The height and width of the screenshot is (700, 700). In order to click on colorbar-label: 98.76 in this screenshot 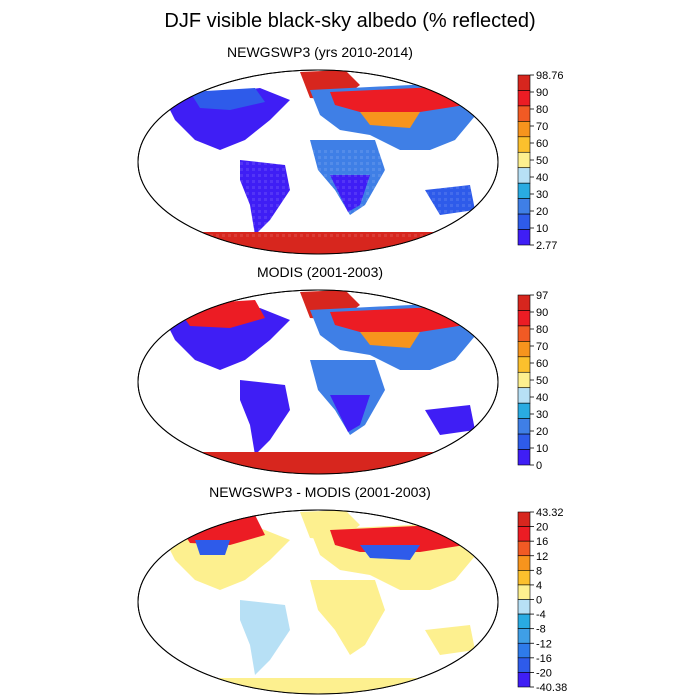, I will do `click(550, 76)`.